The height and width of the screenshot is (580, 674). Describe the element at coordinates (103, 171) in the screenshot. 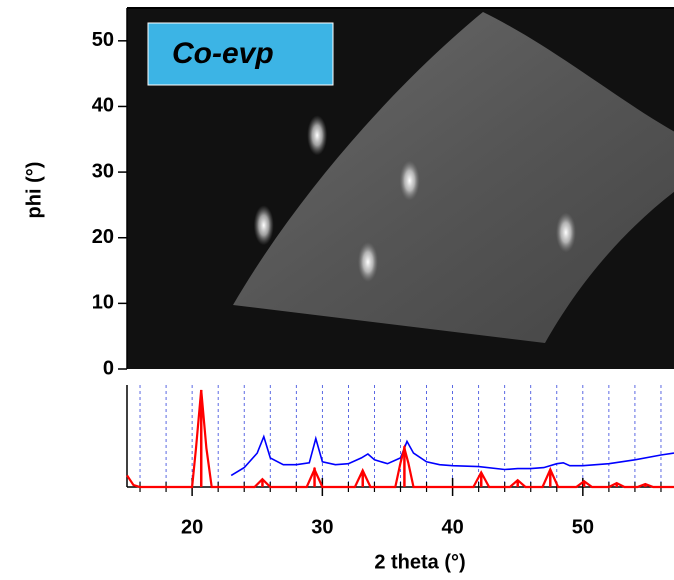

I see `y-tick-label: 30` at that location.